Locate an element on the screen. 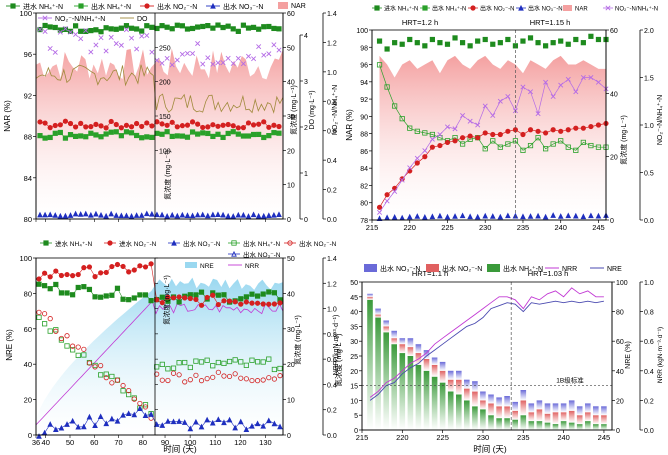 This screenshot has height=455, width=668. nrr-axis-title: NRR (kgN·m⁻³·d⁻¹) is located at coordinates (660, 355).